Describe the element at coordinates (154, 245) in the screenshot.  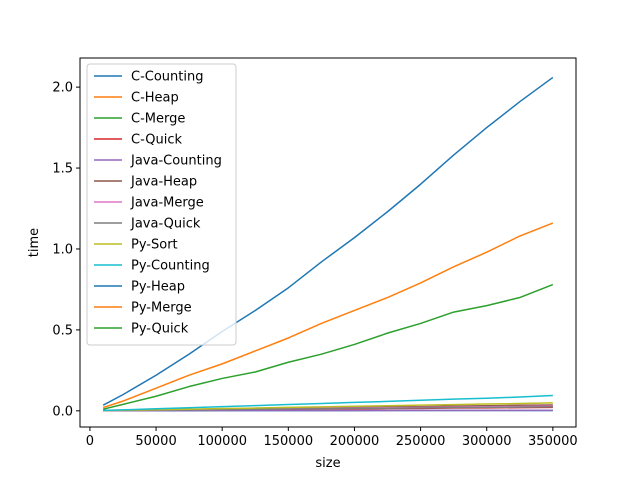
I see `legend-entry-label: Py-Sort` at that location.